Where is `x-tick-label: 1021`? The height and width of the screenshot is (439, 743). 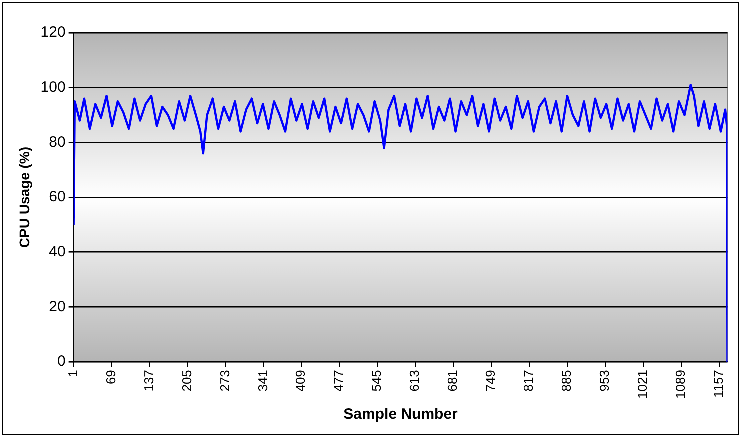
x-tick-label: 1021 is located at coordinates (642, 384).